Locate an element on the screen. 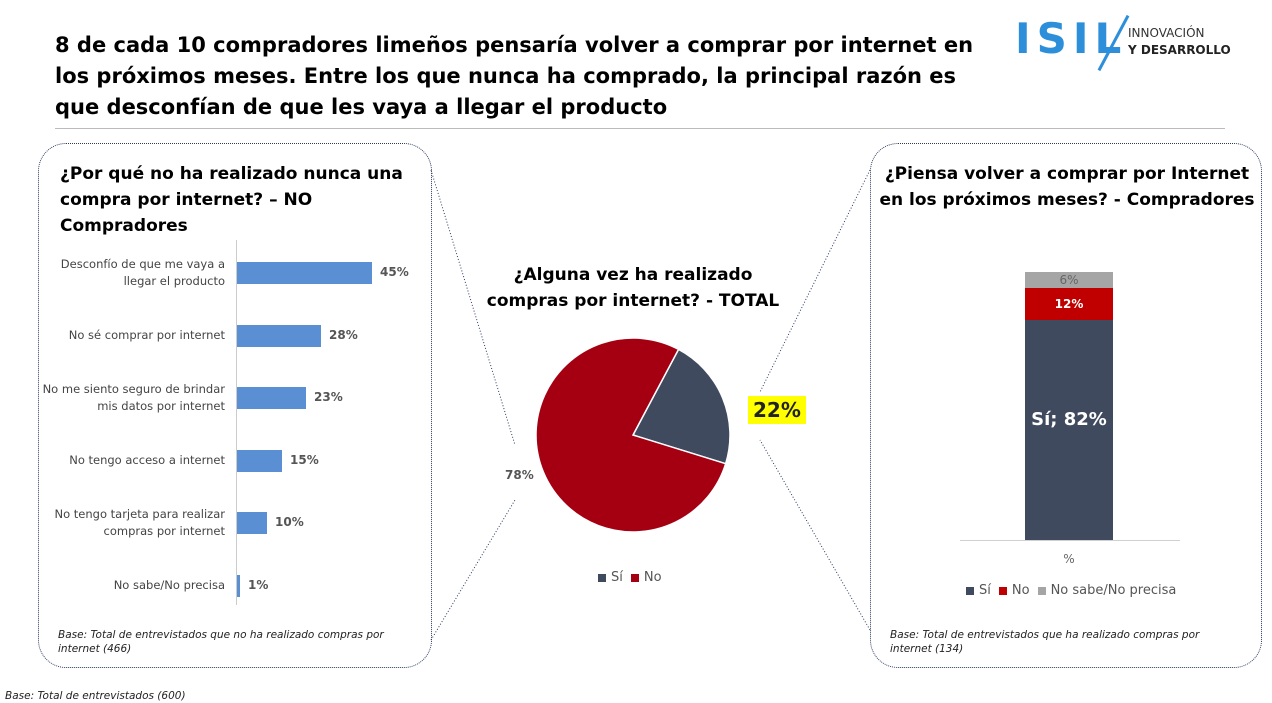 This screenshot has width=1272, height=703. value-label: 6% is located at coordinates (1069, 280).